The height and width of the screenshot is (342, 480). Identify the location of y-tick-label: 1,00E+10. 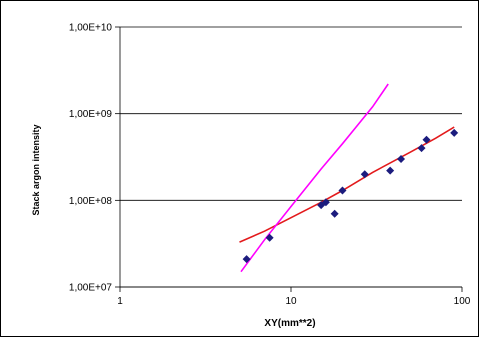
(91, 28).